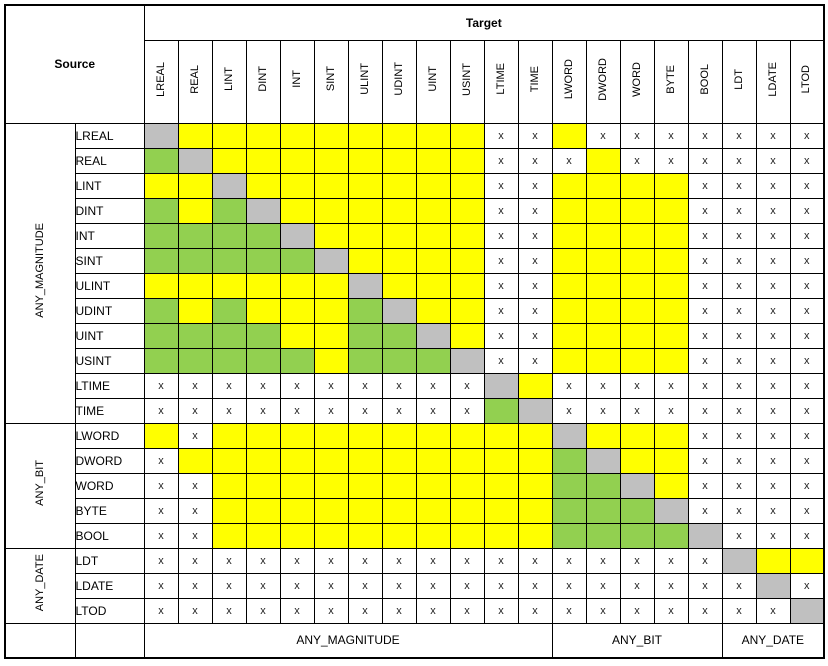 Image resolution: width=828 pixels, height=666 pixels. I want to click on group-label-text: ANY_MAGNITUDE, so click(39, 270).